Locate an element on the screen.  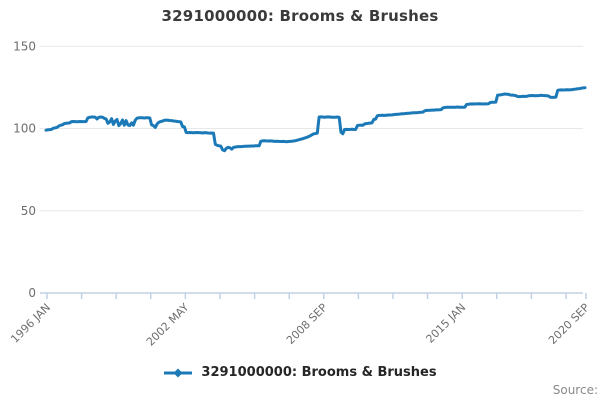
y-tick-label-150: 150 is located at coordinates (24, 46).